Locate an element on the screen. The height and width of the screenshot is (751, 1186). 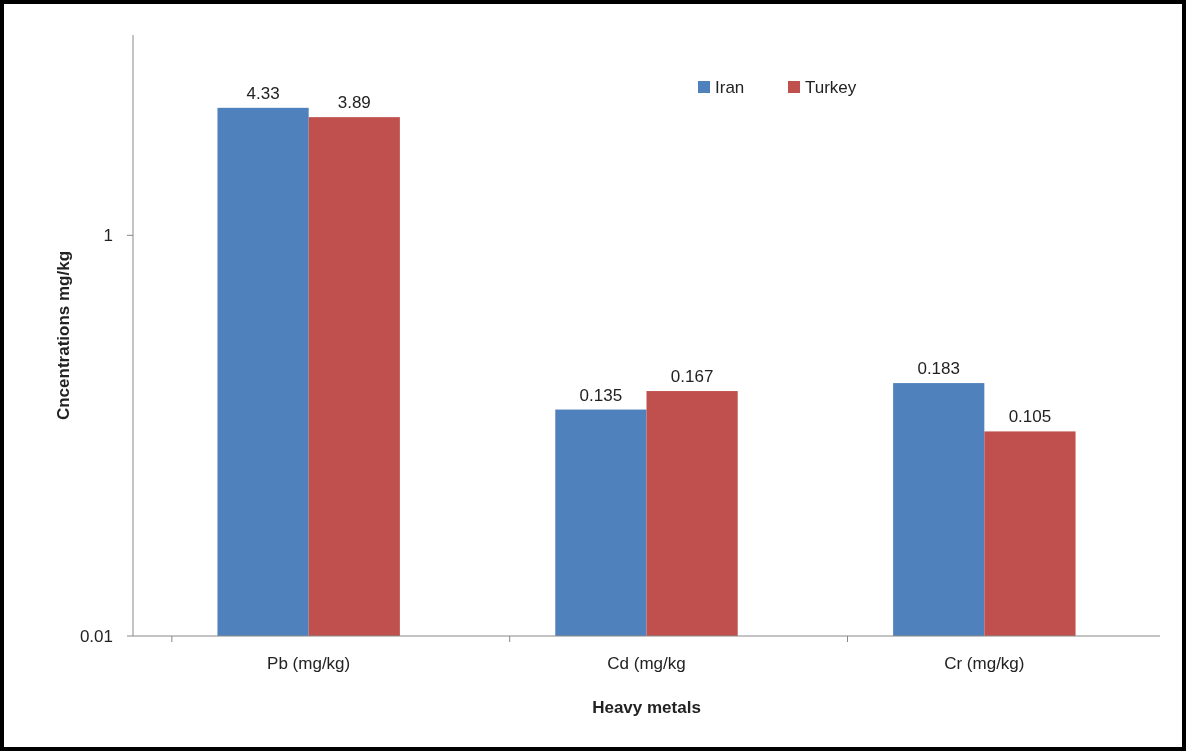
data-label: 4.33 is located at coordinates (263, 93).